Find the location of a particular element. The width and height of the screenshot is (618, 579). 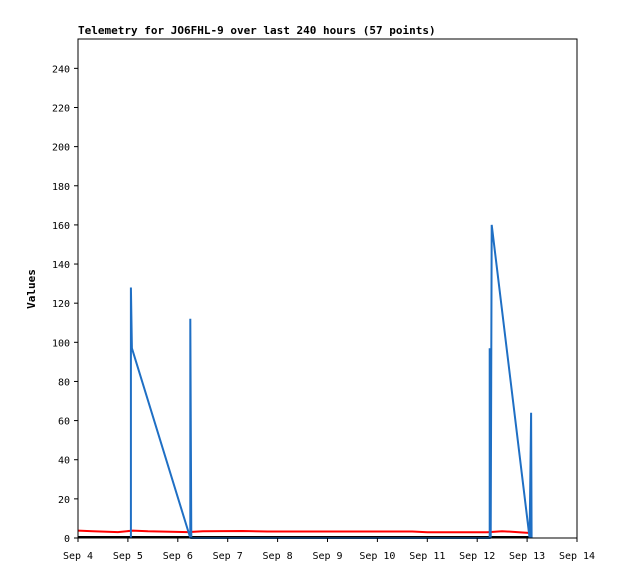

x-tick-label: Sep 6 is located at coordinates (178, 556).